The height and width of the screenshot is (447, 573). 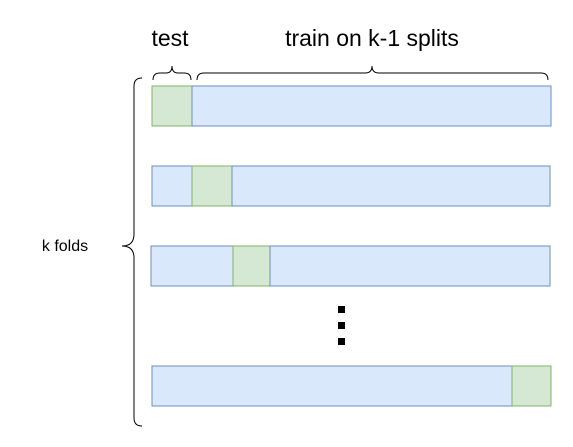 What do you see at coordinates (391, 186) in the screenshot?
I see `fold-2-train-segment-right` at bounding box center [391, 186].